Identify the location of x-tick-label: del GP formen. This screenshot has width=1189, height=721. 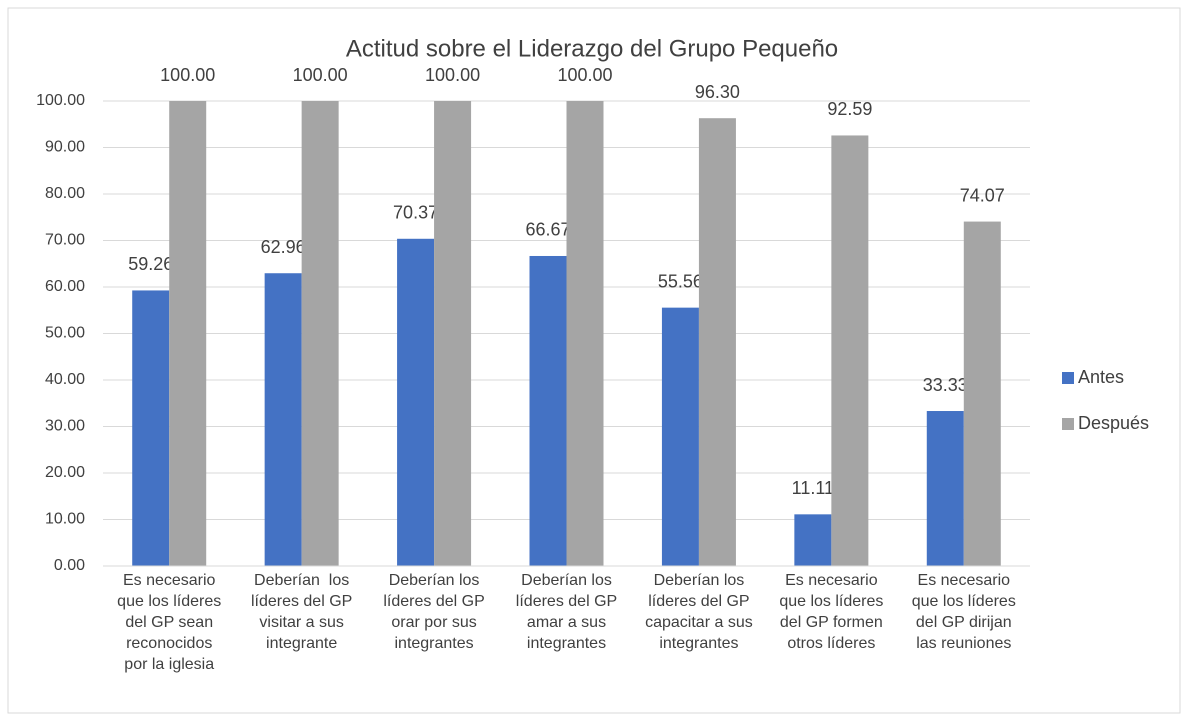
(831, 622).